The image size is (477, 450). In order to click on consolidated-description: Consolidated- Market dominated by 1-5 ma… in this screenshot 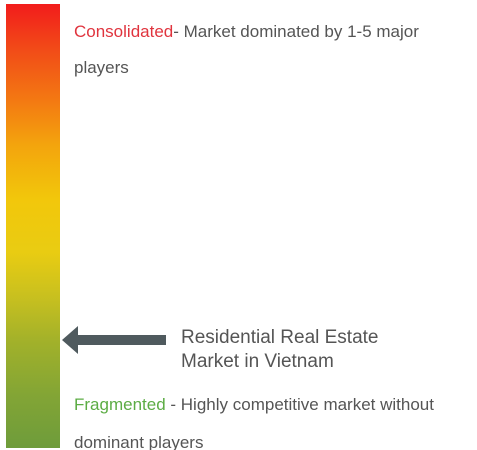, I will do `click(272, 50)`.